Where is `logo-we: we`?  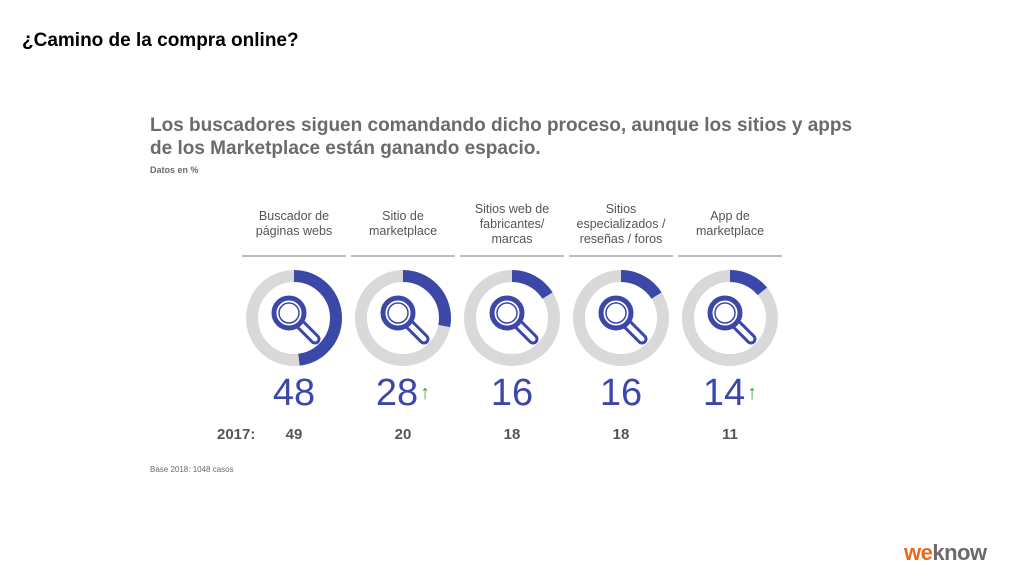
logo-we: we is located at coordinates (918, 552).